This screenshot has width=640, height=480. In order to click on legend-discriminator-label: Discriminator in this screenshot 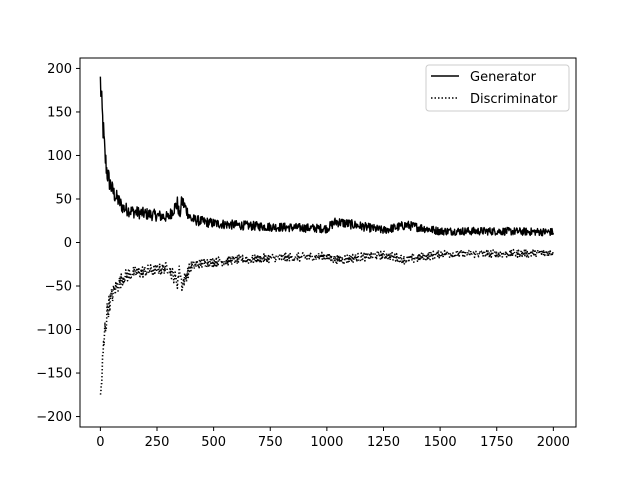, I will do `click(514, 99)`.